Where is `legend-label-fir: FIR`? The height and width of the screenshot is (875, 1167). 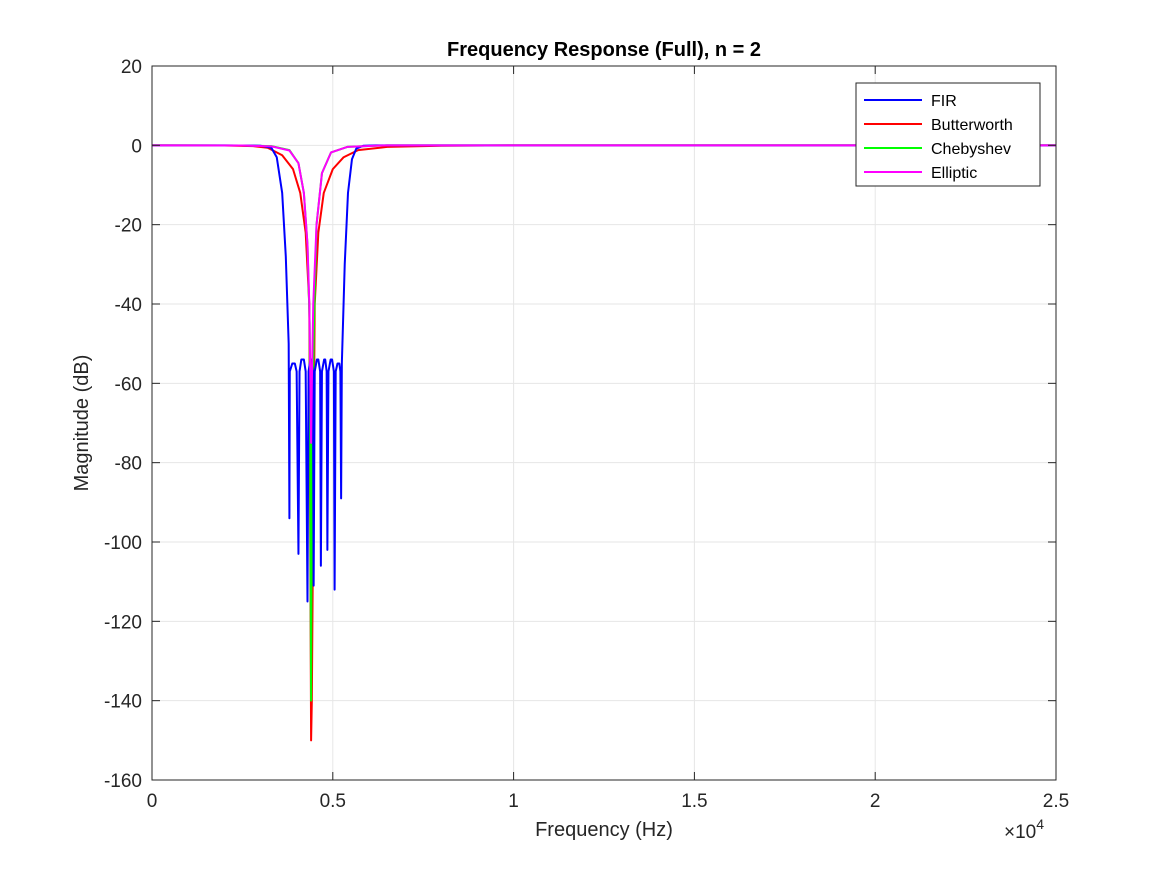
legend-label-fir: FIR is located at coordinates (944, 101).